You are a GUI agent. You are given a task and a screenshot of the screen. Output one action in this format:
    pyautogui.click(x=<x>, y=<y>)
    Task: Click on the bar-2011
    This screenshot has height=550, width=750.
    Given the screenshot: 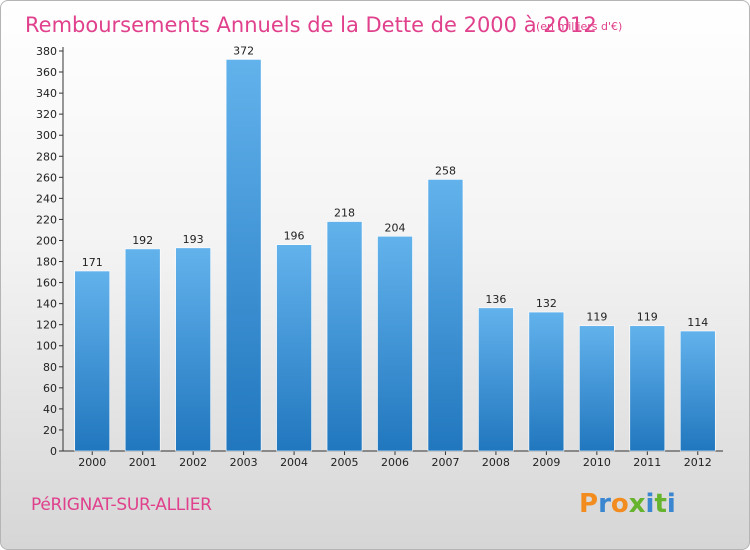 What is the action you would take?
    pyautogui.click(x=647, y=388)
    